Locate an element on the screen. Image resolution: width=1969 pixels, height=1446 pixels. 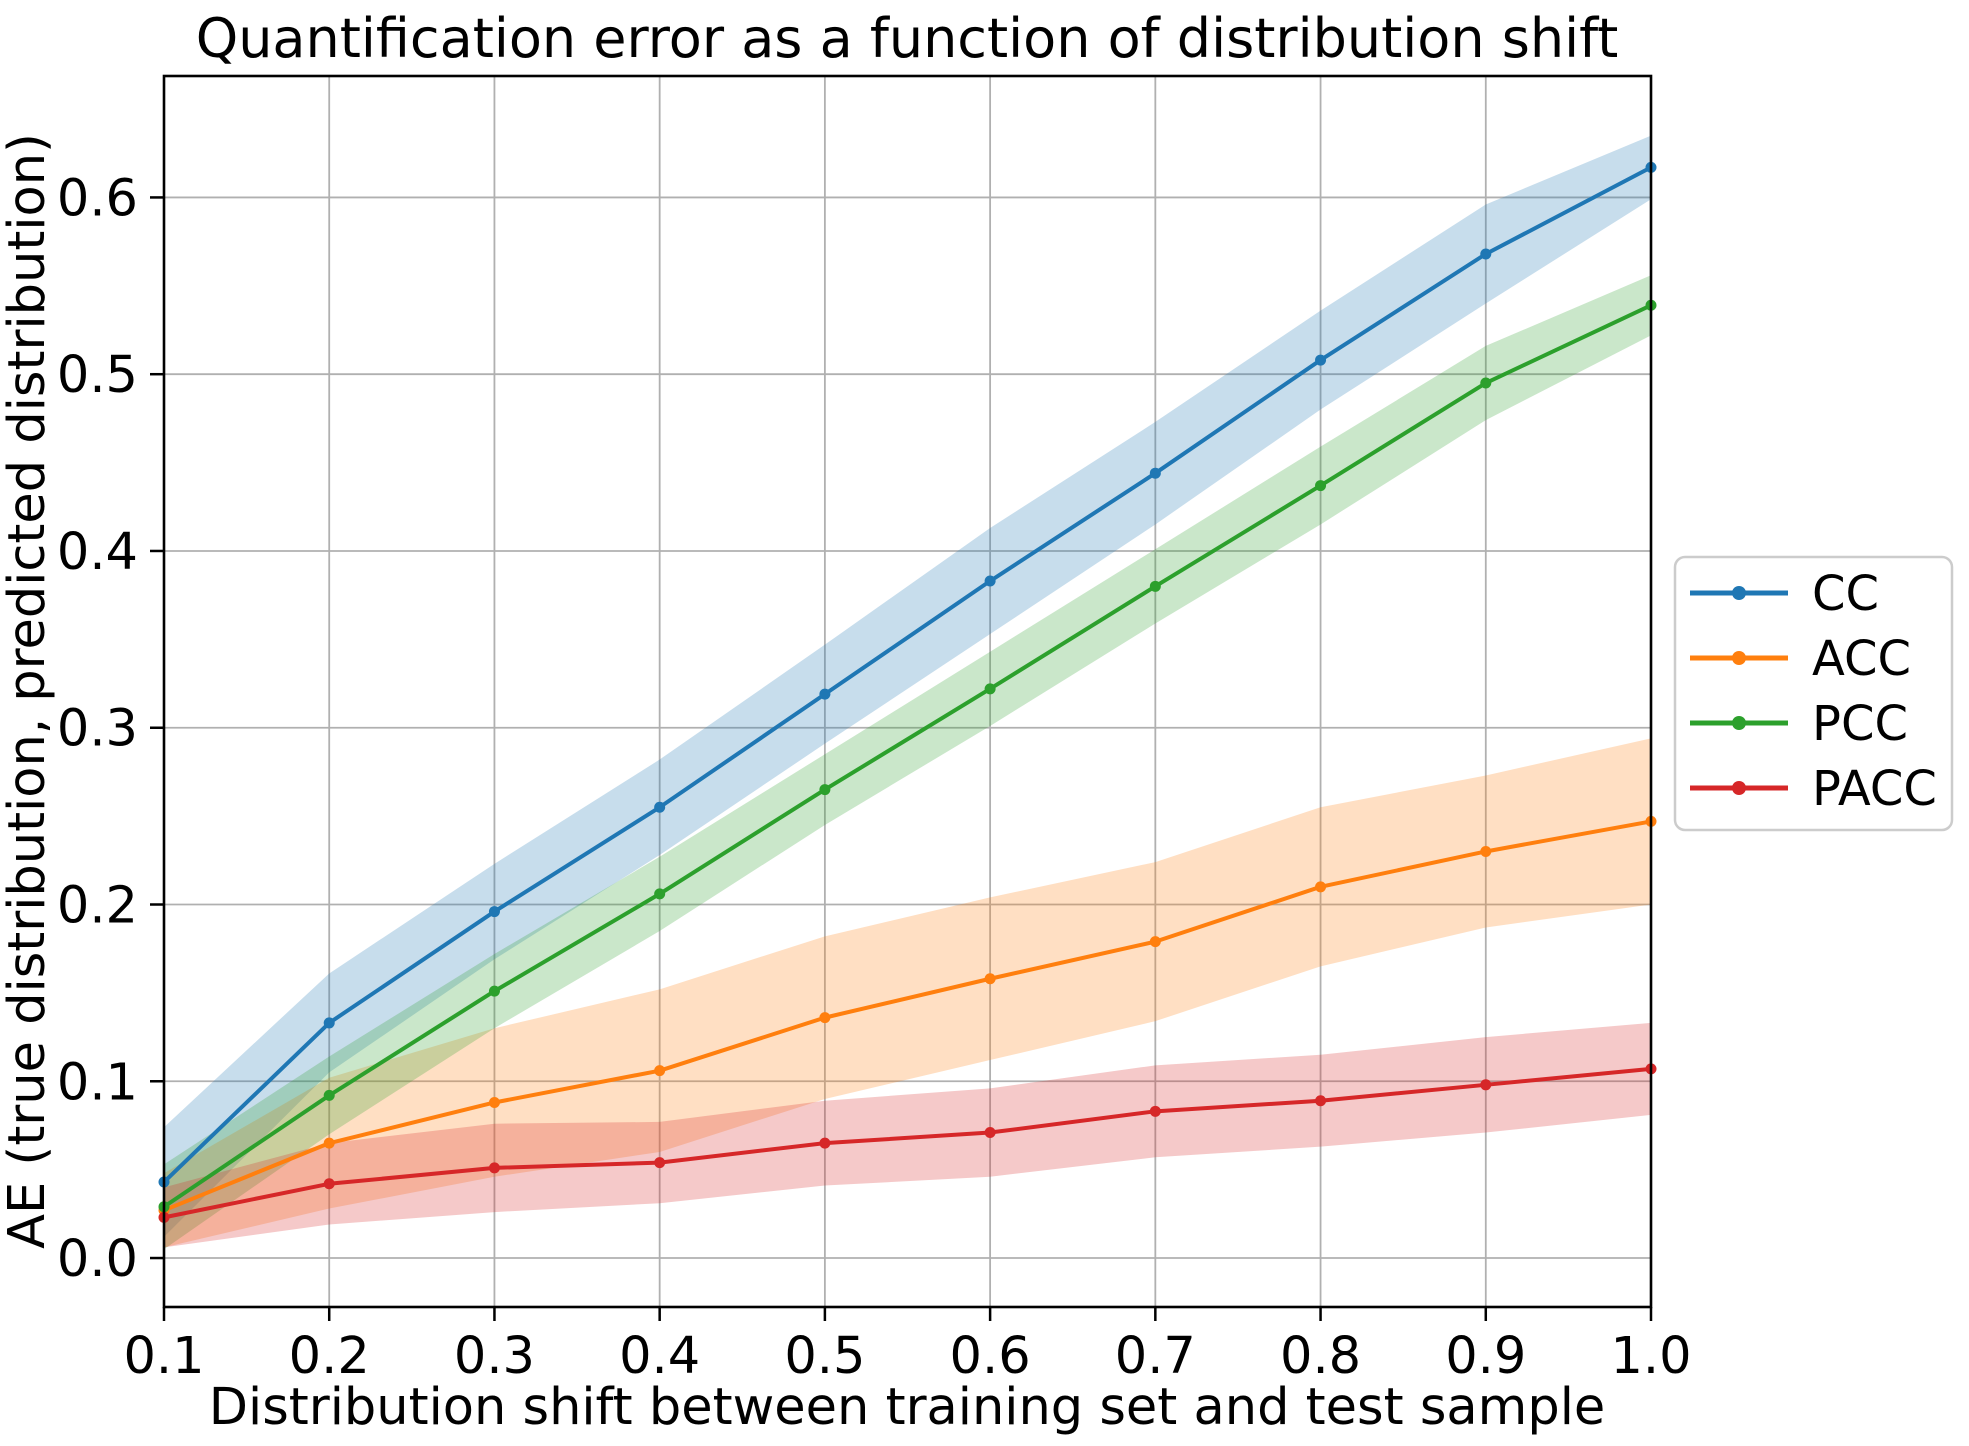
y-tick-label: 0.2 is located at coordinates (97, 906).